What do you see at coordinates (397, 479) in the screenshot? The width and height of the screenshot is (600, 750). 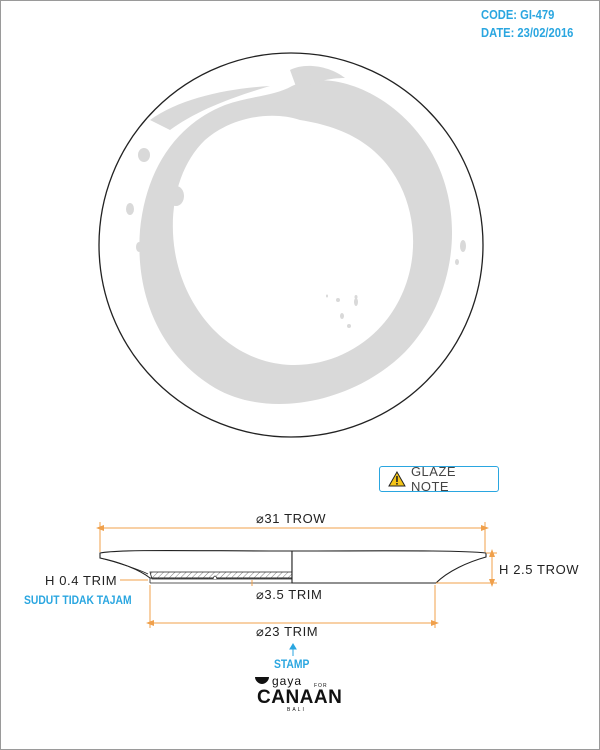 I see `warning-triangle-icon` at bounding box center [397, 479].